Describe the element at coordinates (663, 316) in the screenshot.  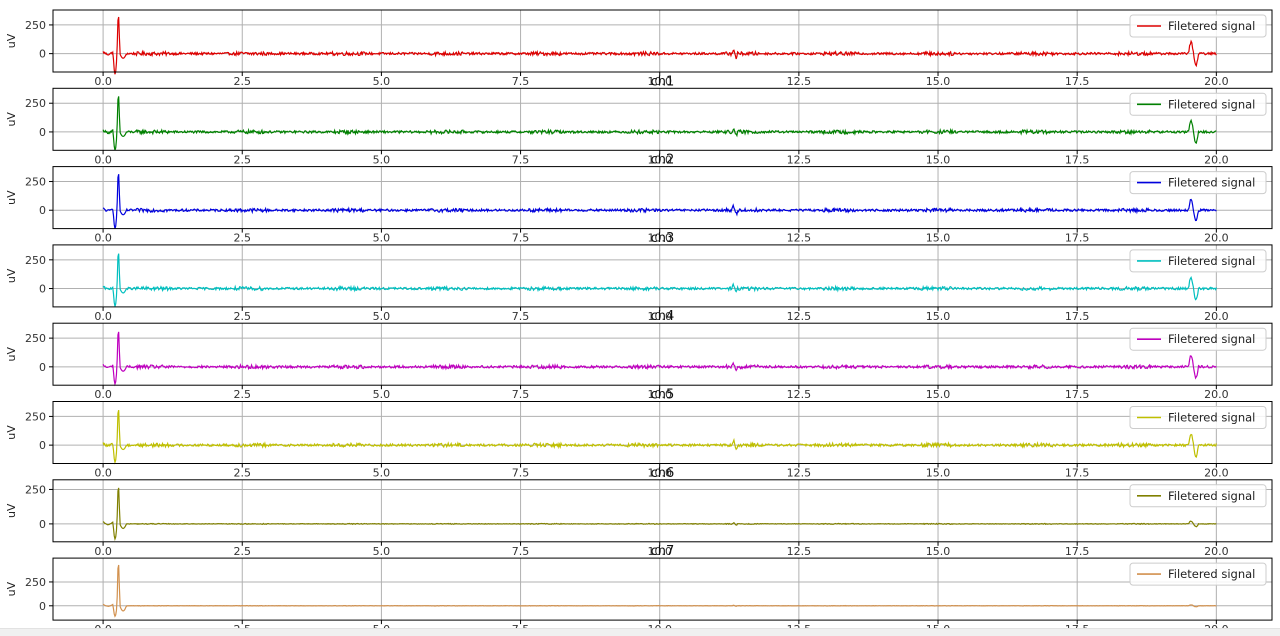
I see `panel-title: ch4` at that location.